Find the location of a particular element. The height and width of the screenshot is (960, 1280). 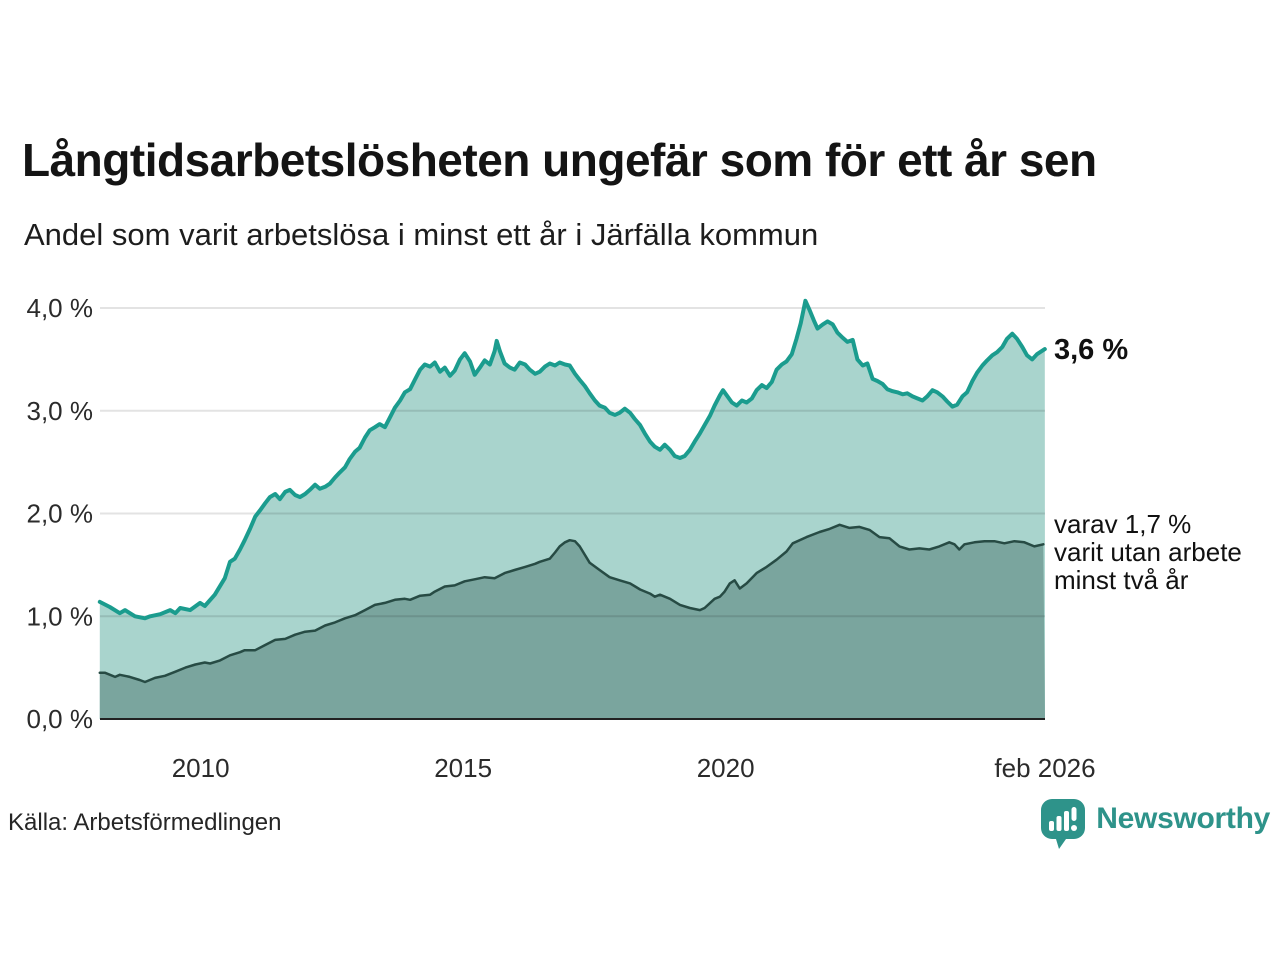

x-tick-label-0: 2010 is located at coordinates (201, 768).